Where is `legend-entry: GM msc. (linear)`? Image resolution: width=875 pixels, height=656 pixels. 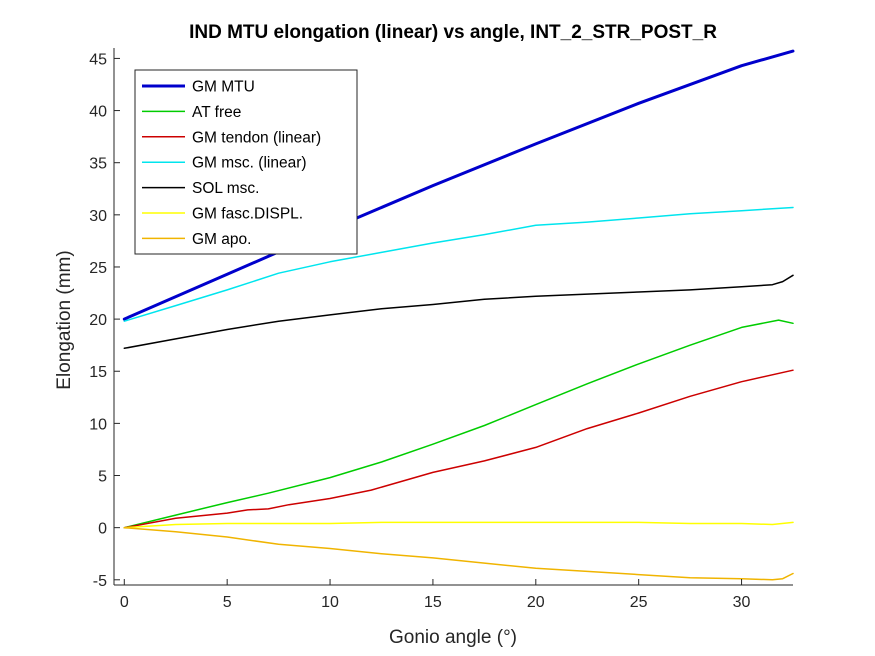
legend-entry: GM msc. (linear) is located at coordinates (249, 163).